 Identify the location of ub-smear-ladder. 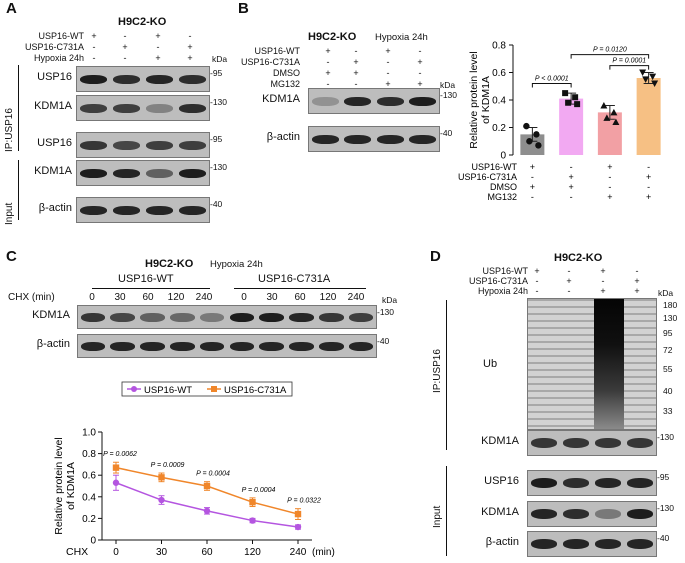
(592, 364).